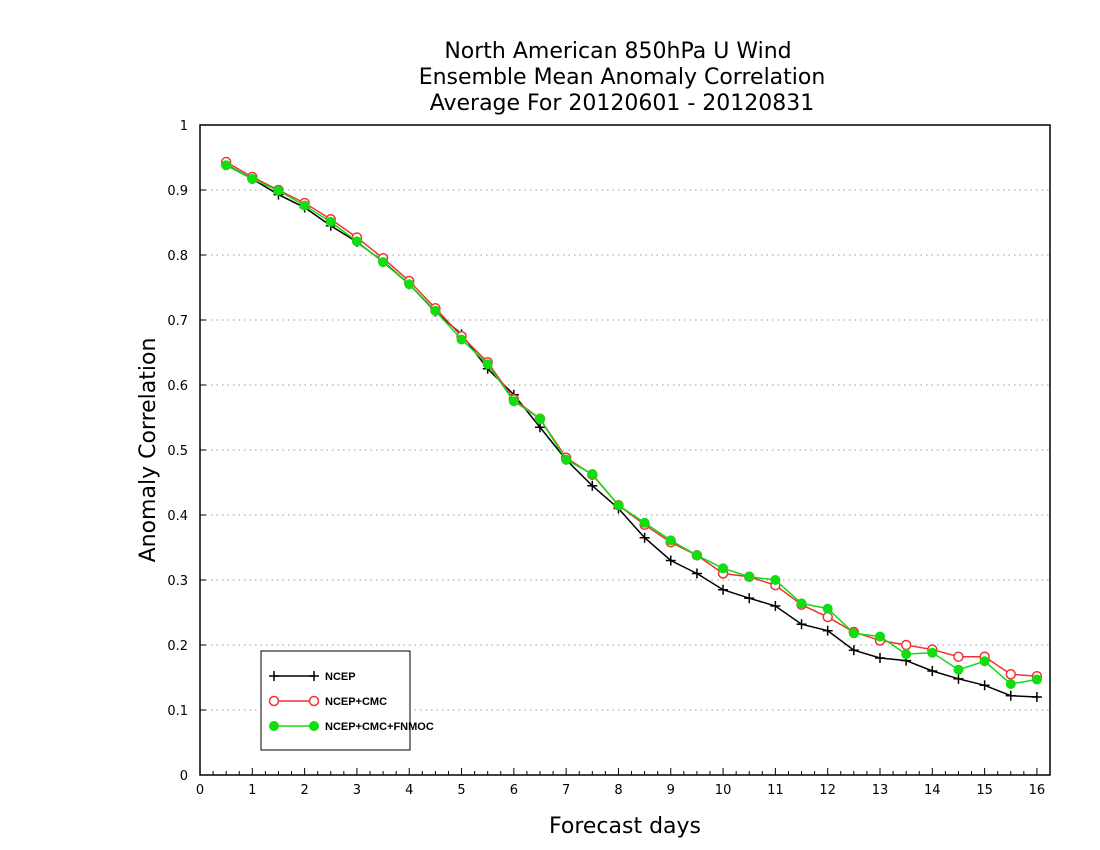  What do you see at coordinates (461, 790) in the screenshot?
I see `x-tick-label: 5` at bounding box center [461, 790].